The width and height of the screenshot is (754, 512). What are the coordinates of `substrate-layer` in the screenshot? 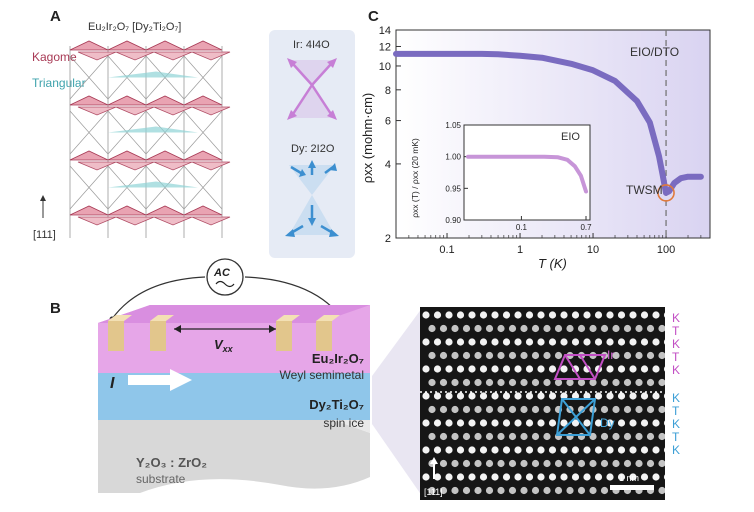 It's located at (234, 454).